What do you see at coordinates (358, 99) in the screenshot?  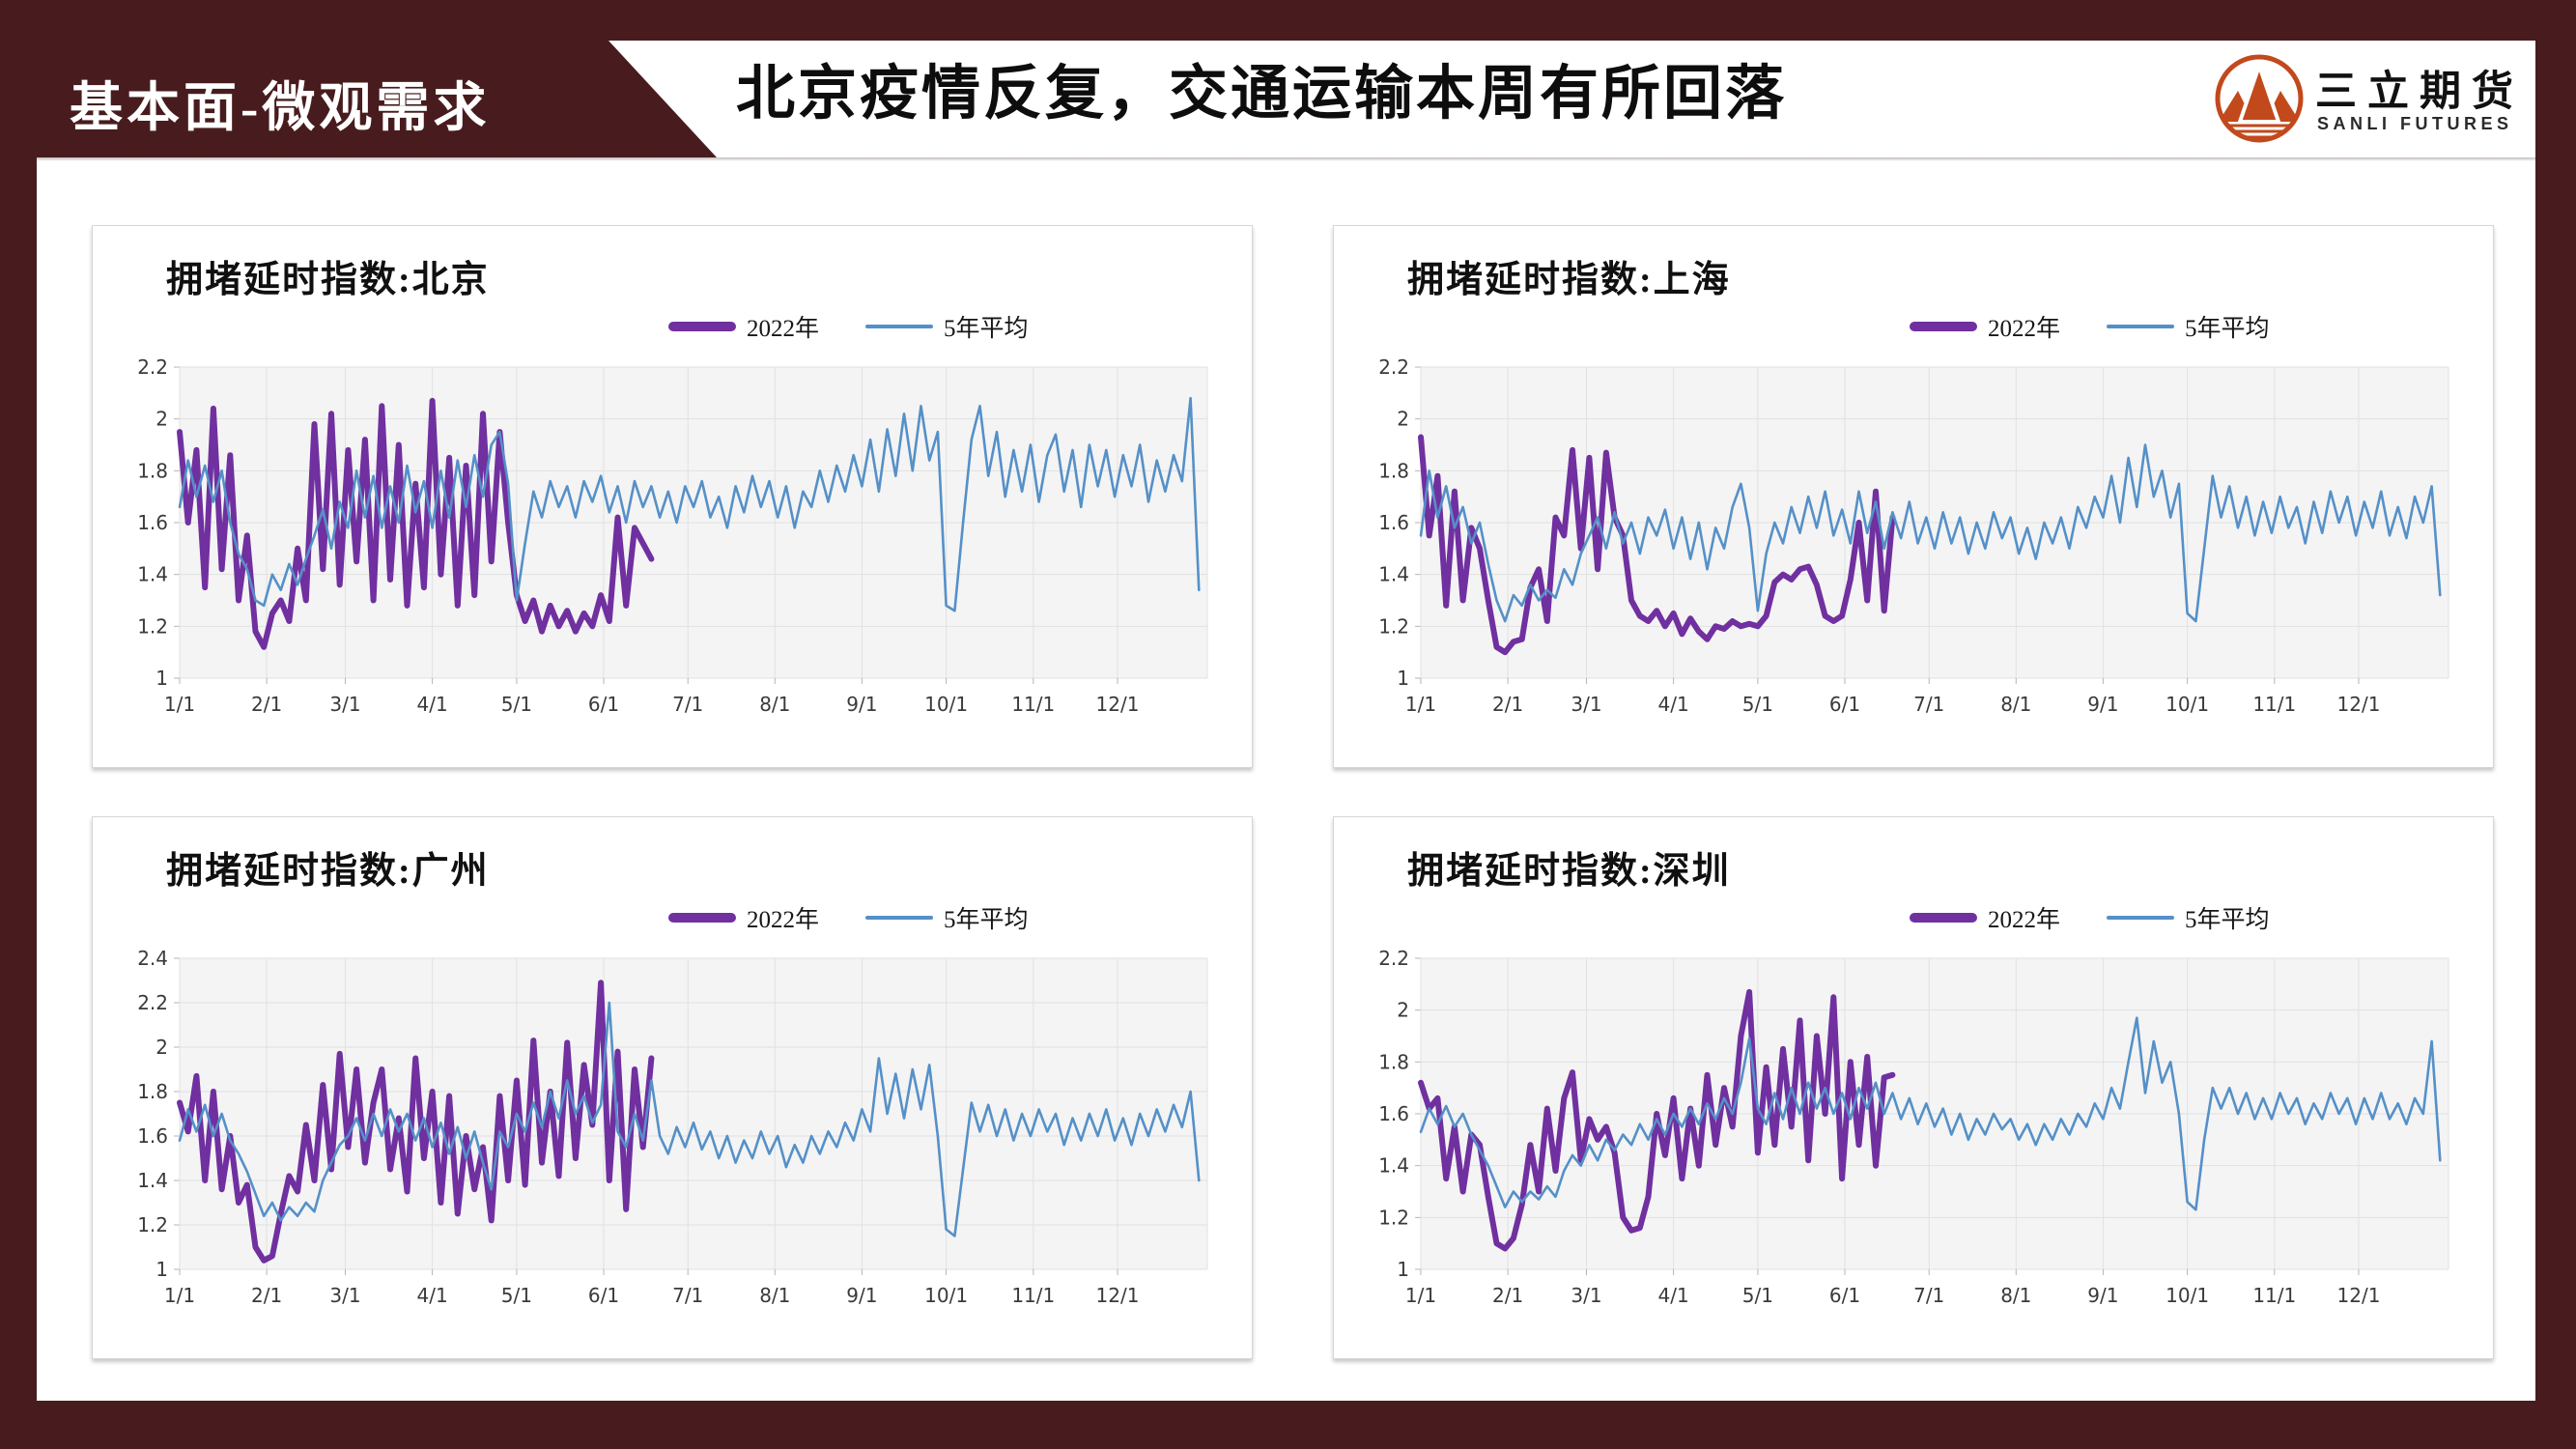 I see `header-section-block` at bounding box center [358, 99].